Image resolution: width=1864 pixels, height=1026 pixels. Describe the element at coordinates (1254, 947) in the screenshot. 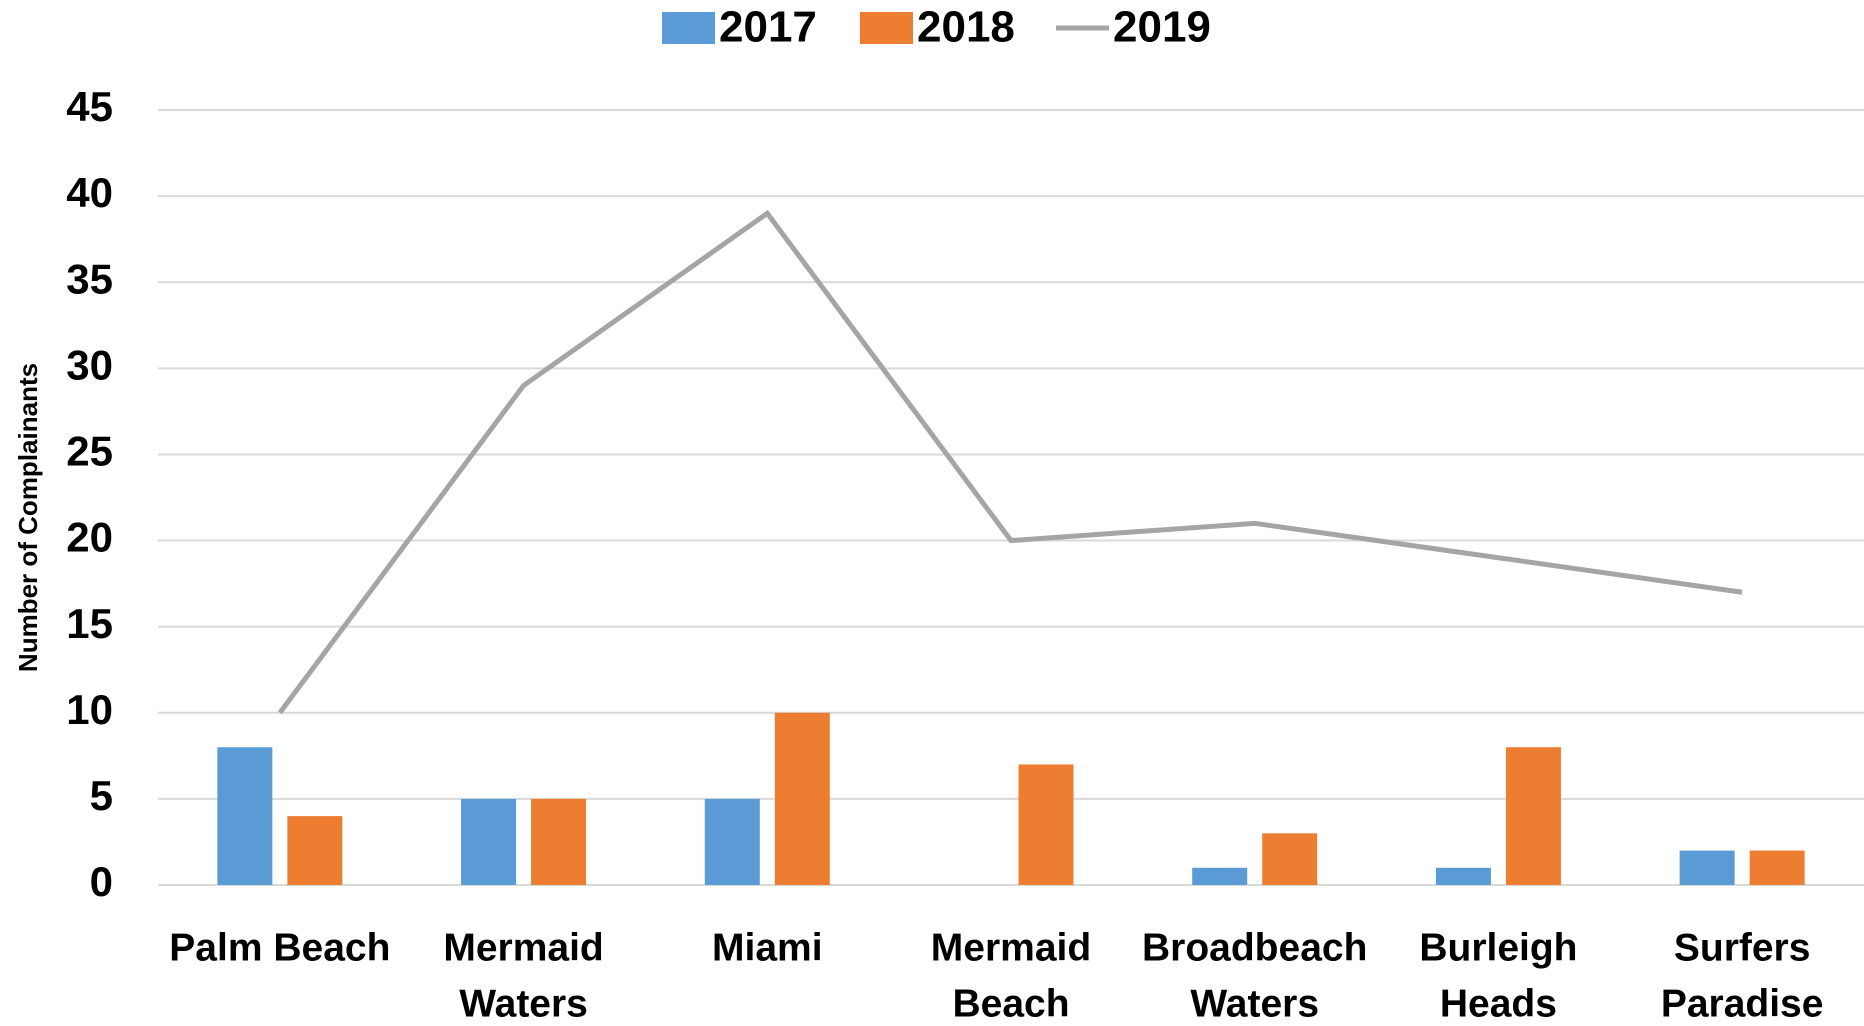

I see `x-tick-label: Broadbeach` at that location.